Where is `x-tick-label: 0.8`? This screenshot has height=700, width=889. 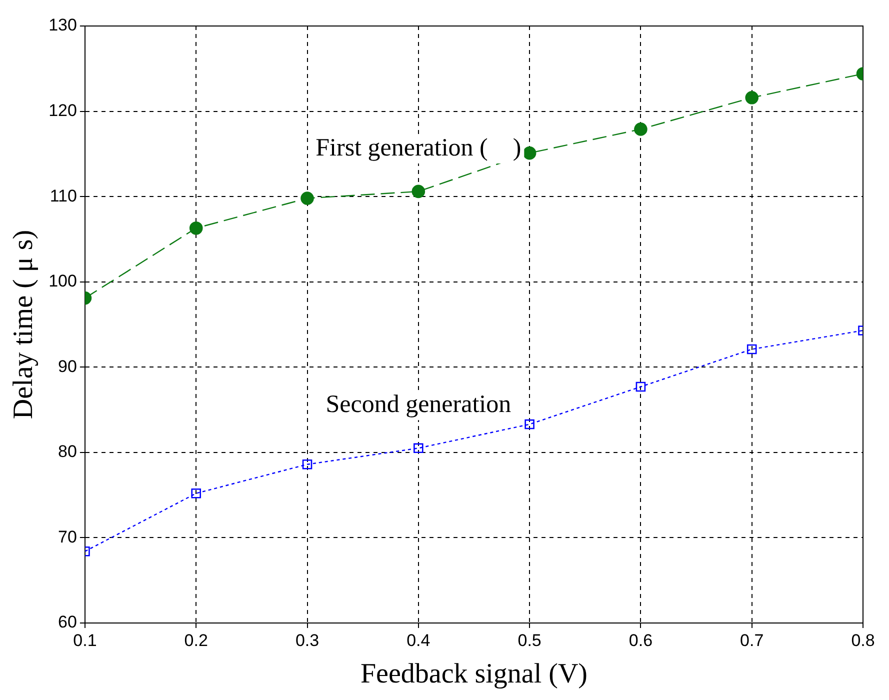 x-tick-label: 0.8 is located at coordinates (863, 640).